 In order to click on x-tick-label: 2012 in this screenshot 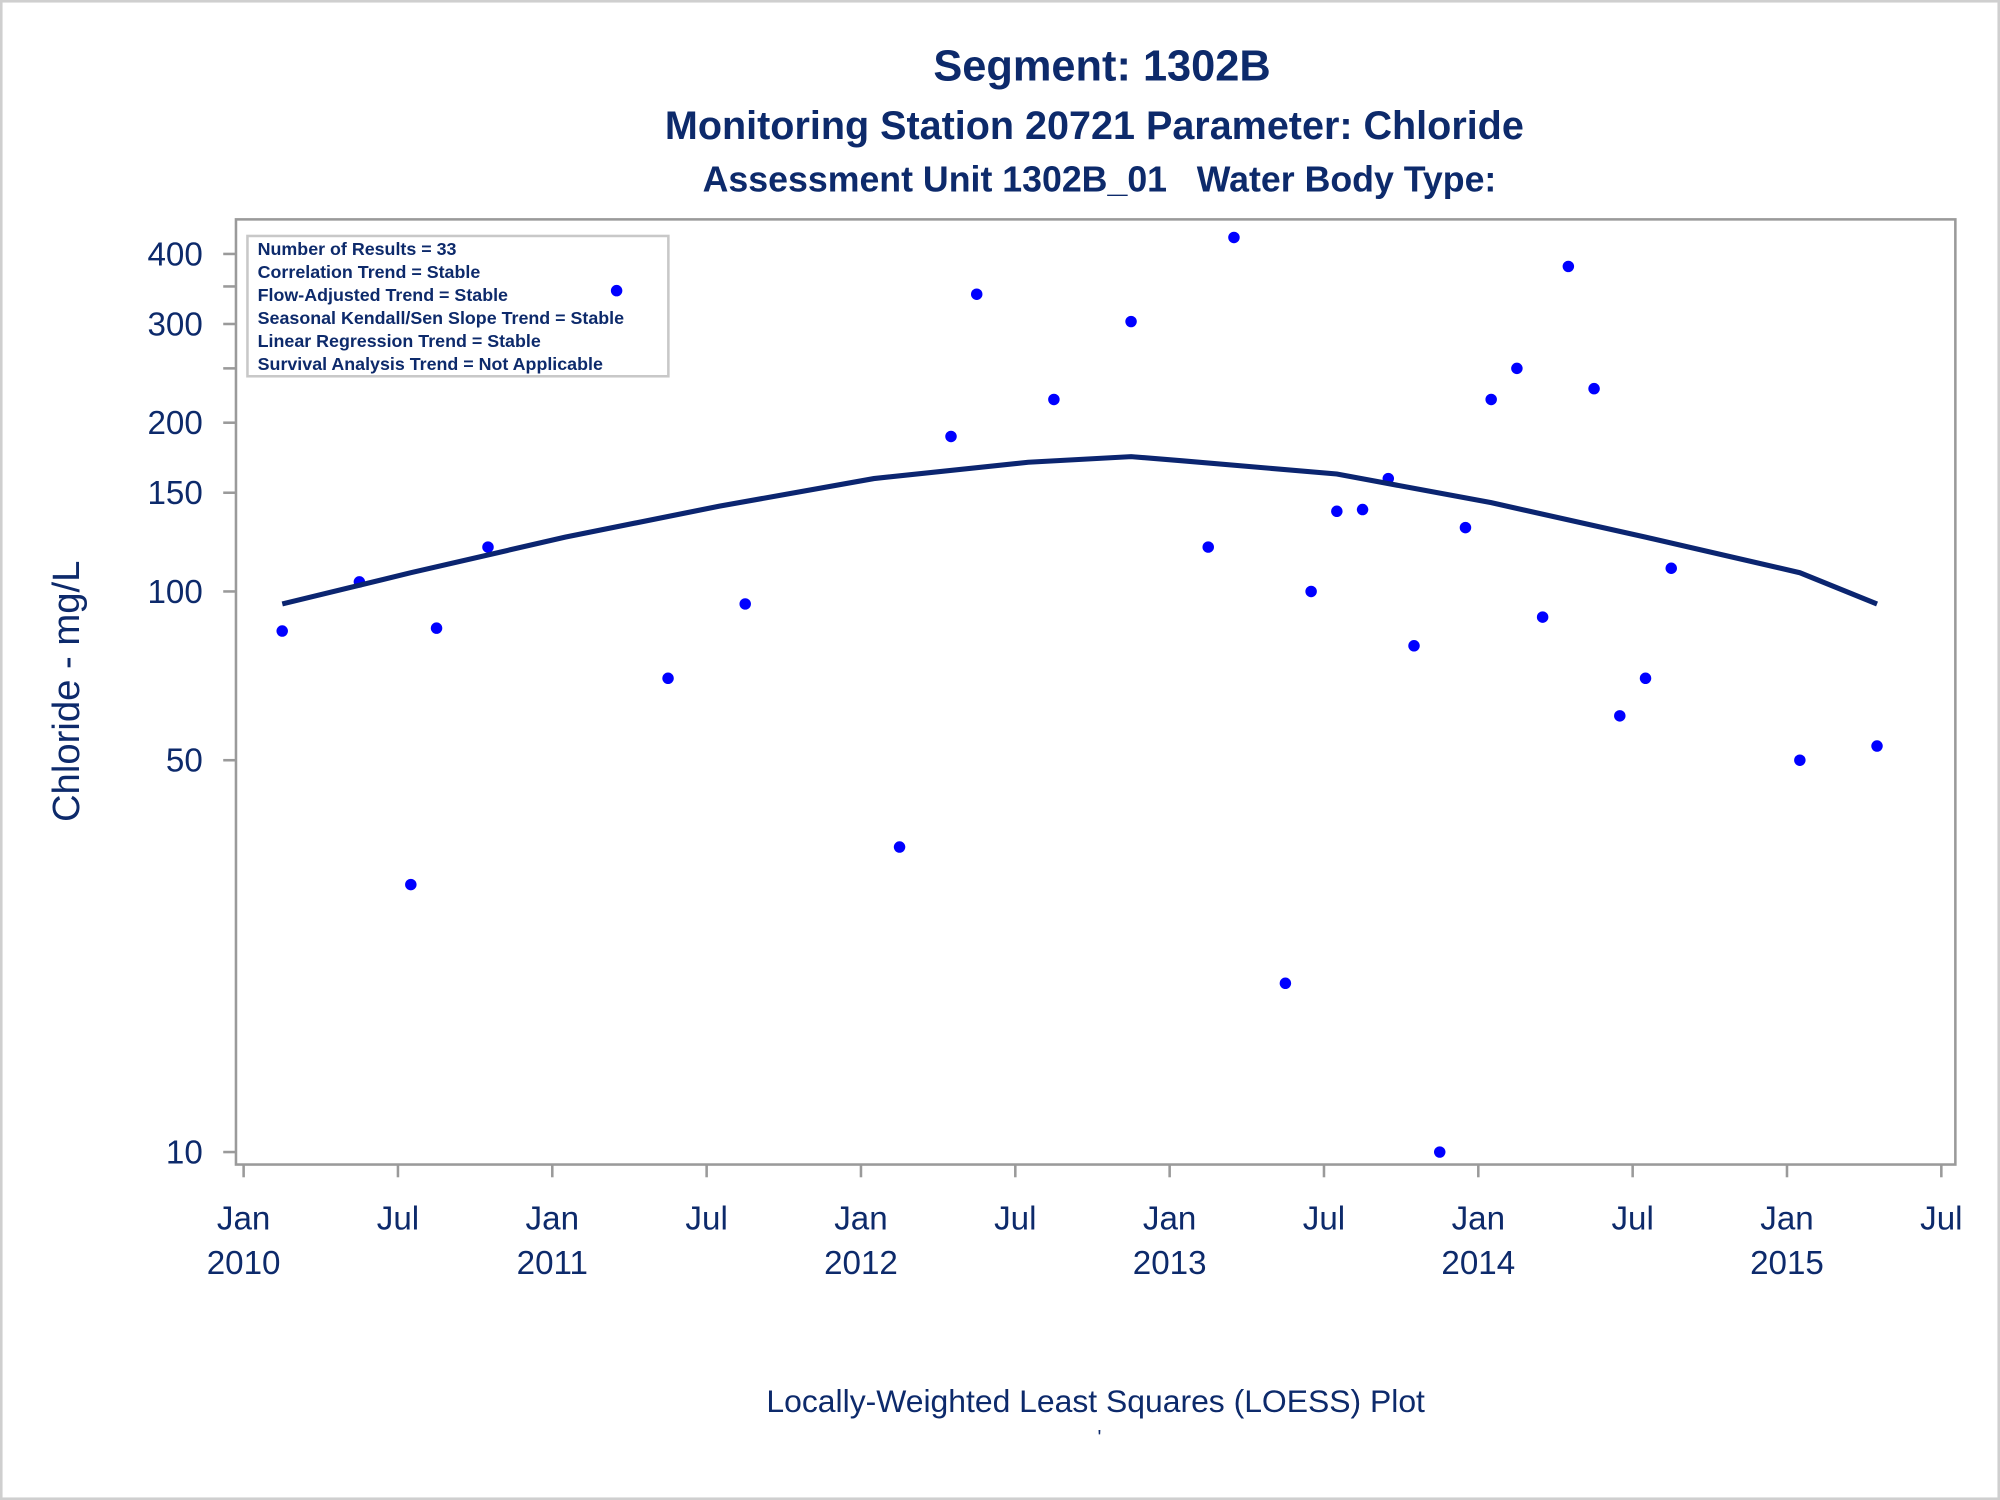, I will do `click(861, 1263)`.